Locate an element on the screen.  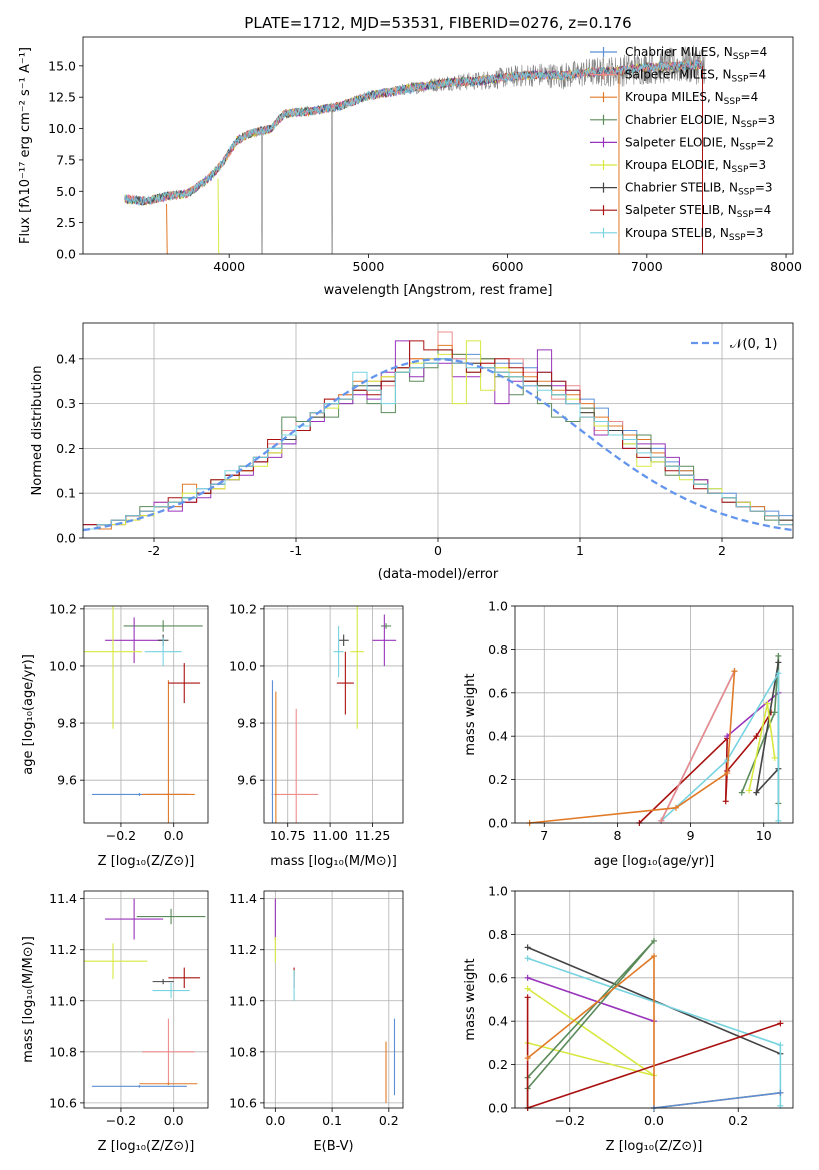
mw-z-xlabel: Z [log₁₀(Z/Z⊙)] is located at coordinates (654, 1146).